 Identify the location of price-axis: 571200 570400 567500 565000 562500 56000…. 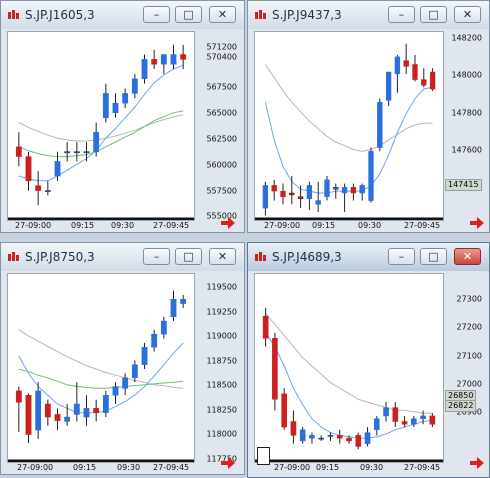
(217, 126).